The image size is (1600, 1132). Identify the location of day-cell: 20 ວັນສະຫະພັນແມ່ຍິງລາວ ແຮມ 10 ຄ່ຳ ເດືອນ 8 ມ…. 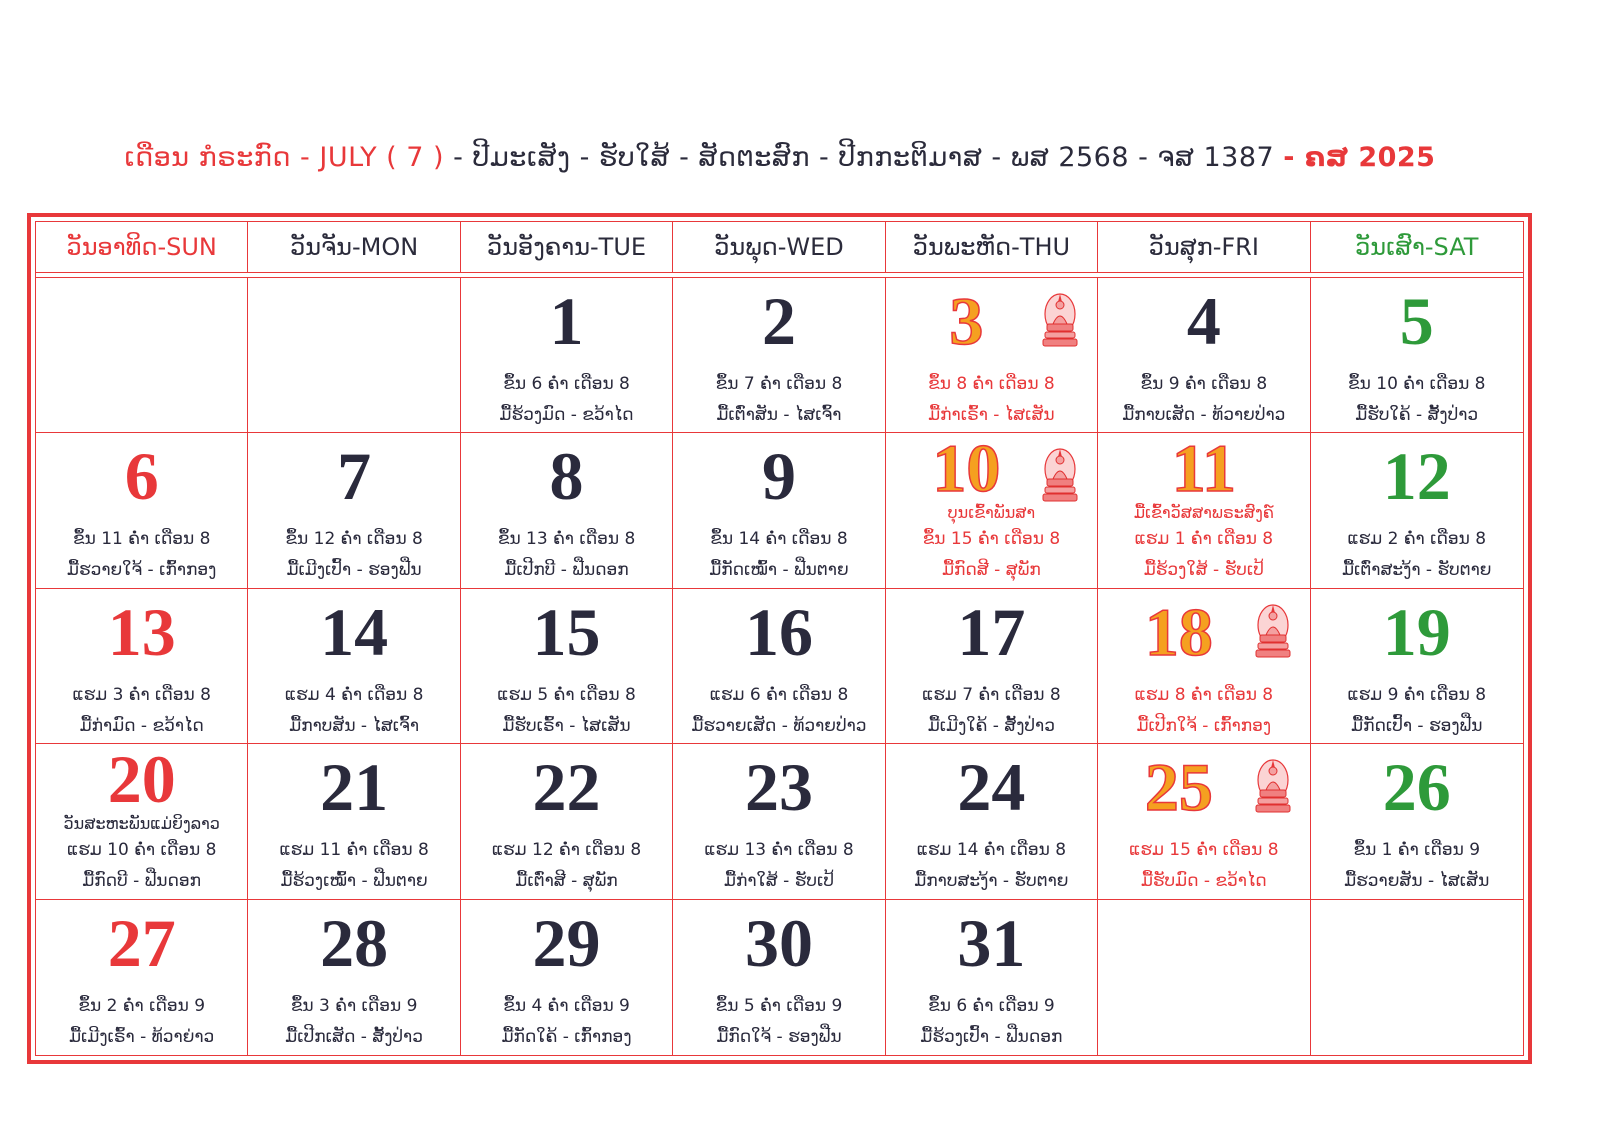
(142, 820).